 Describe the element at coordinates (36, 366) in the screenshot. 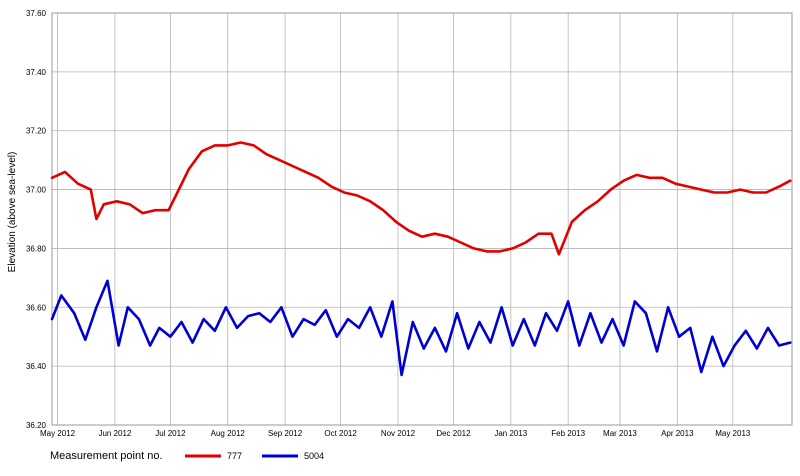

I see `y-tick-label: 36.40` at that location.